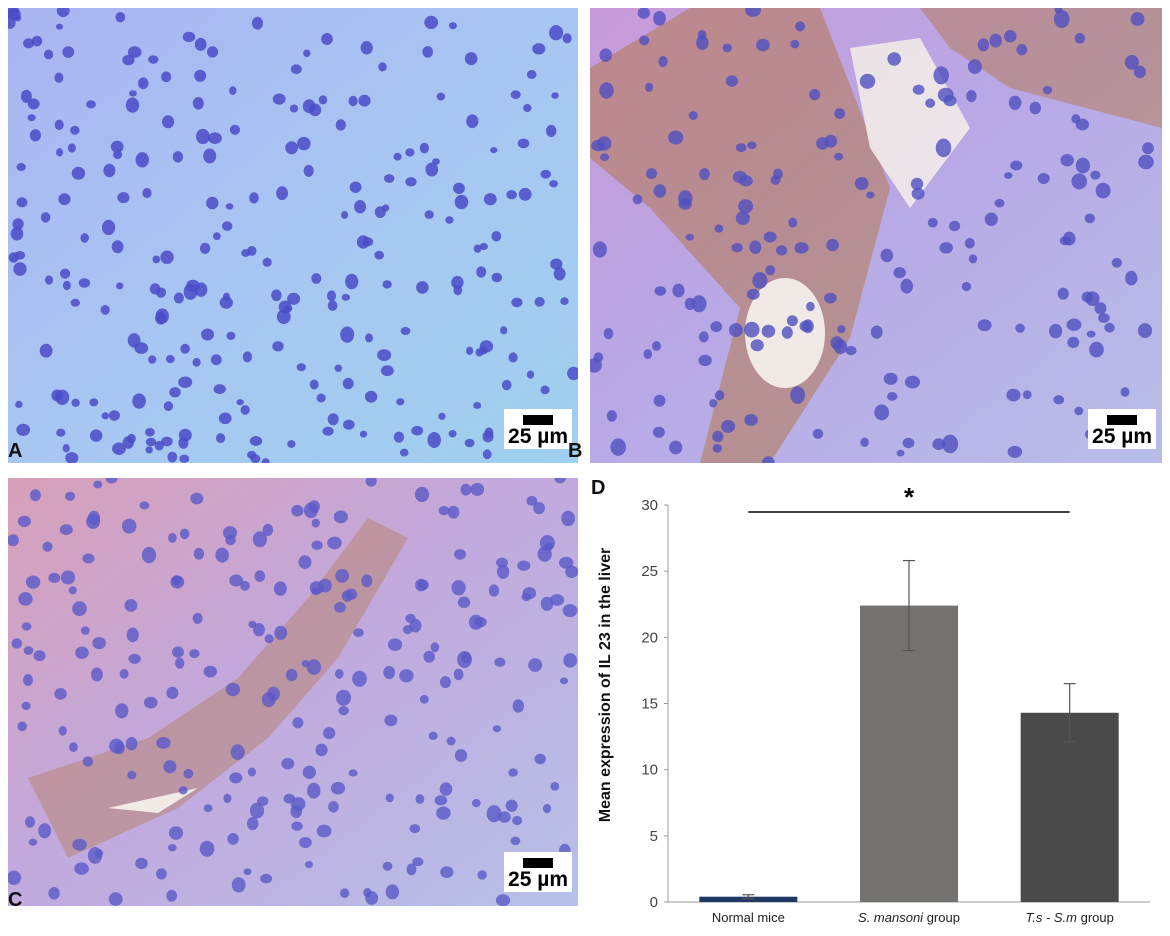 This screenshot has width=1170, height=936. Describe the element at coordinates (649, 637) in the screenshot. I see `y-tick-label: 20` at that location.